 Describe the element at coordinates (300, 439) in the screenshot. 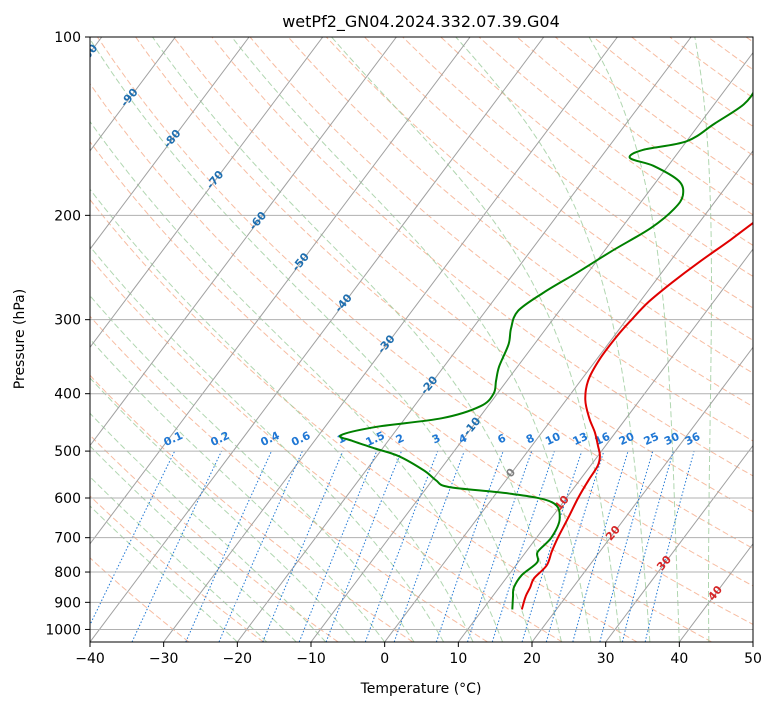

I see `mixing-ratio-label: 0.6` at that location.